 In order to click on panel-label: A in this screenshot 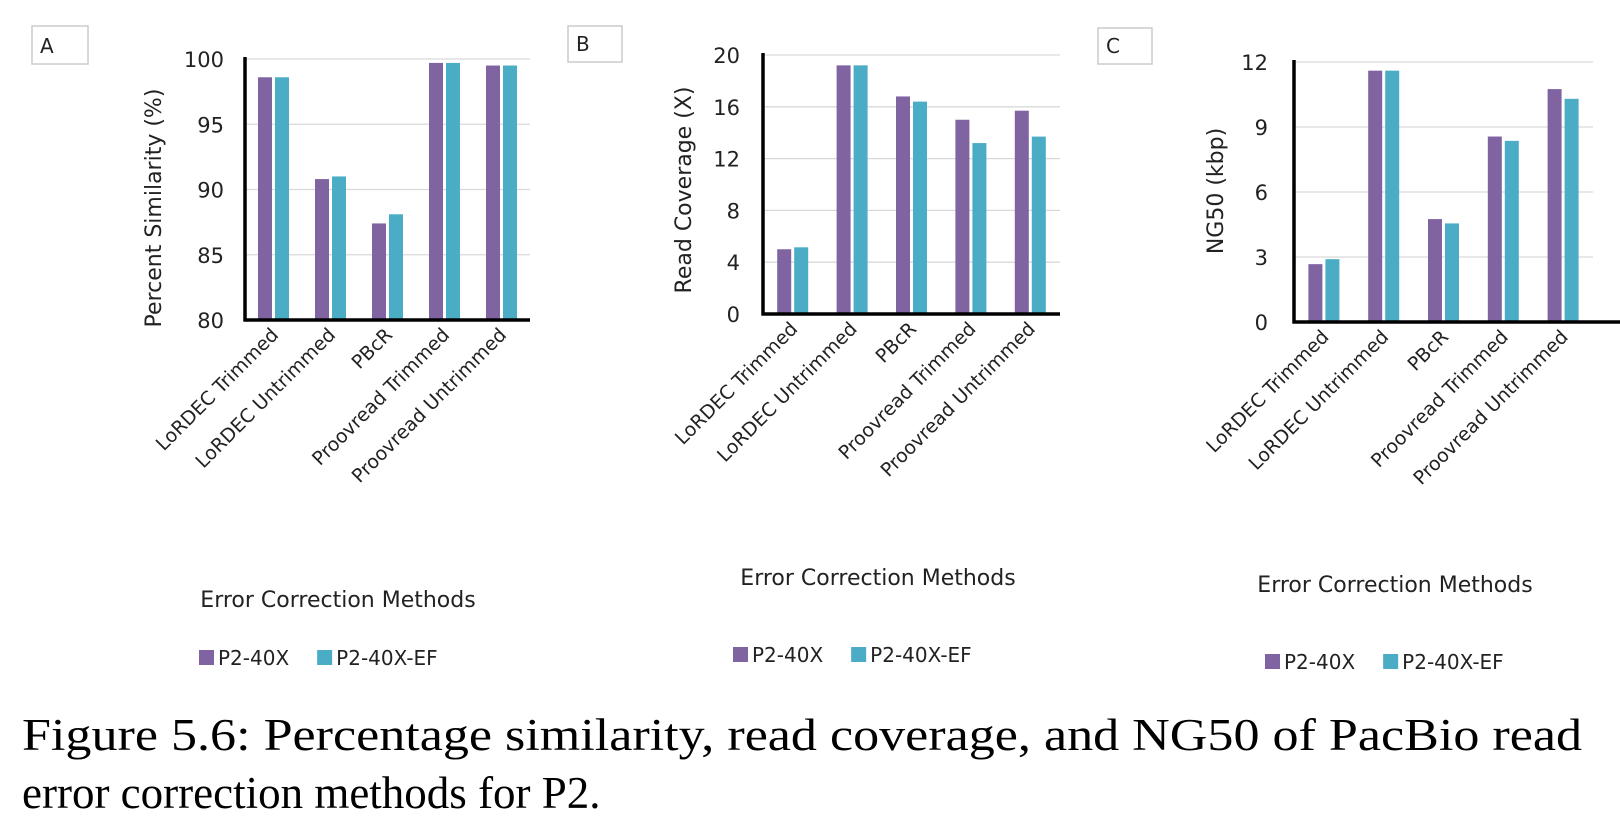, I will do `click(47, 46)`.